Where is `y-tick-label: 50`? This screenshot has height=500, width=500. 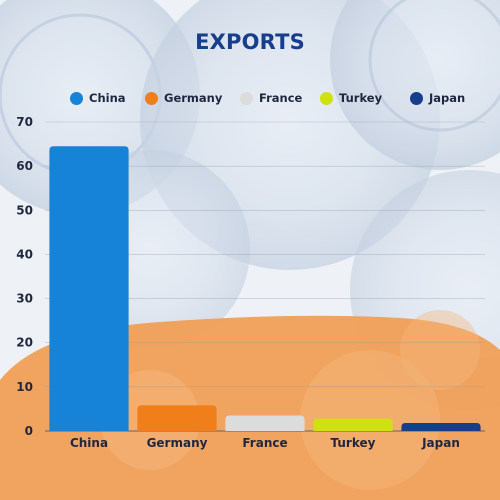 y-tick-label: 50 is located at coordinates (24, 210).